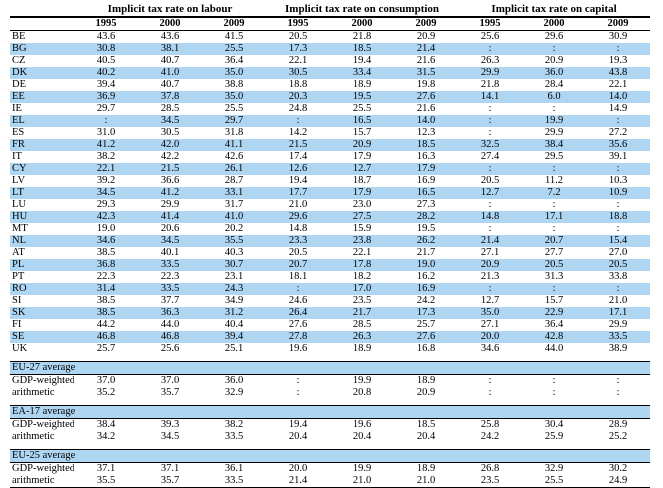 This screenshot has height=488, width=663. I want to click on rate-value-cell: 12.7, so click(490, 300).